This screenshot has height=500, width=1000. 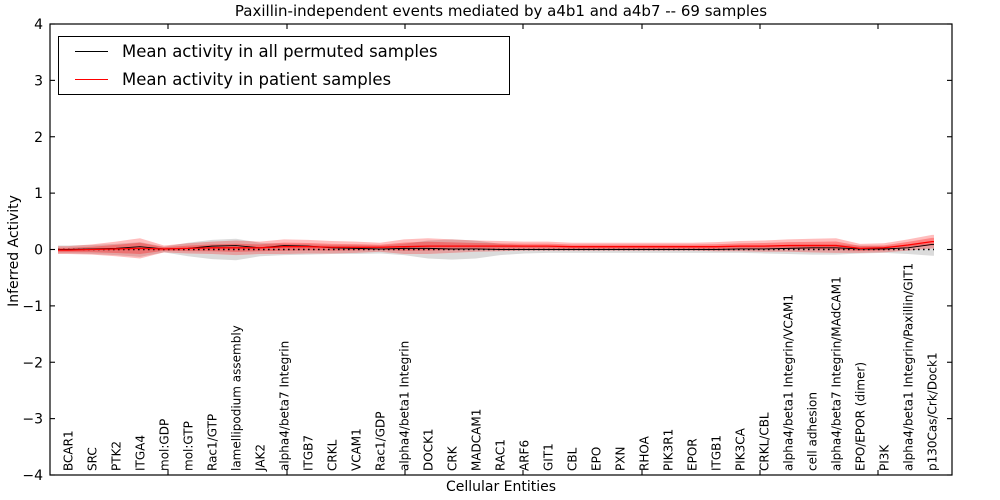 What do you see at coordinates (933, 411) in the screenshot?
I see `x-category-label: p130Cas/Crk/Dock1` at bounding box center [933, 411].